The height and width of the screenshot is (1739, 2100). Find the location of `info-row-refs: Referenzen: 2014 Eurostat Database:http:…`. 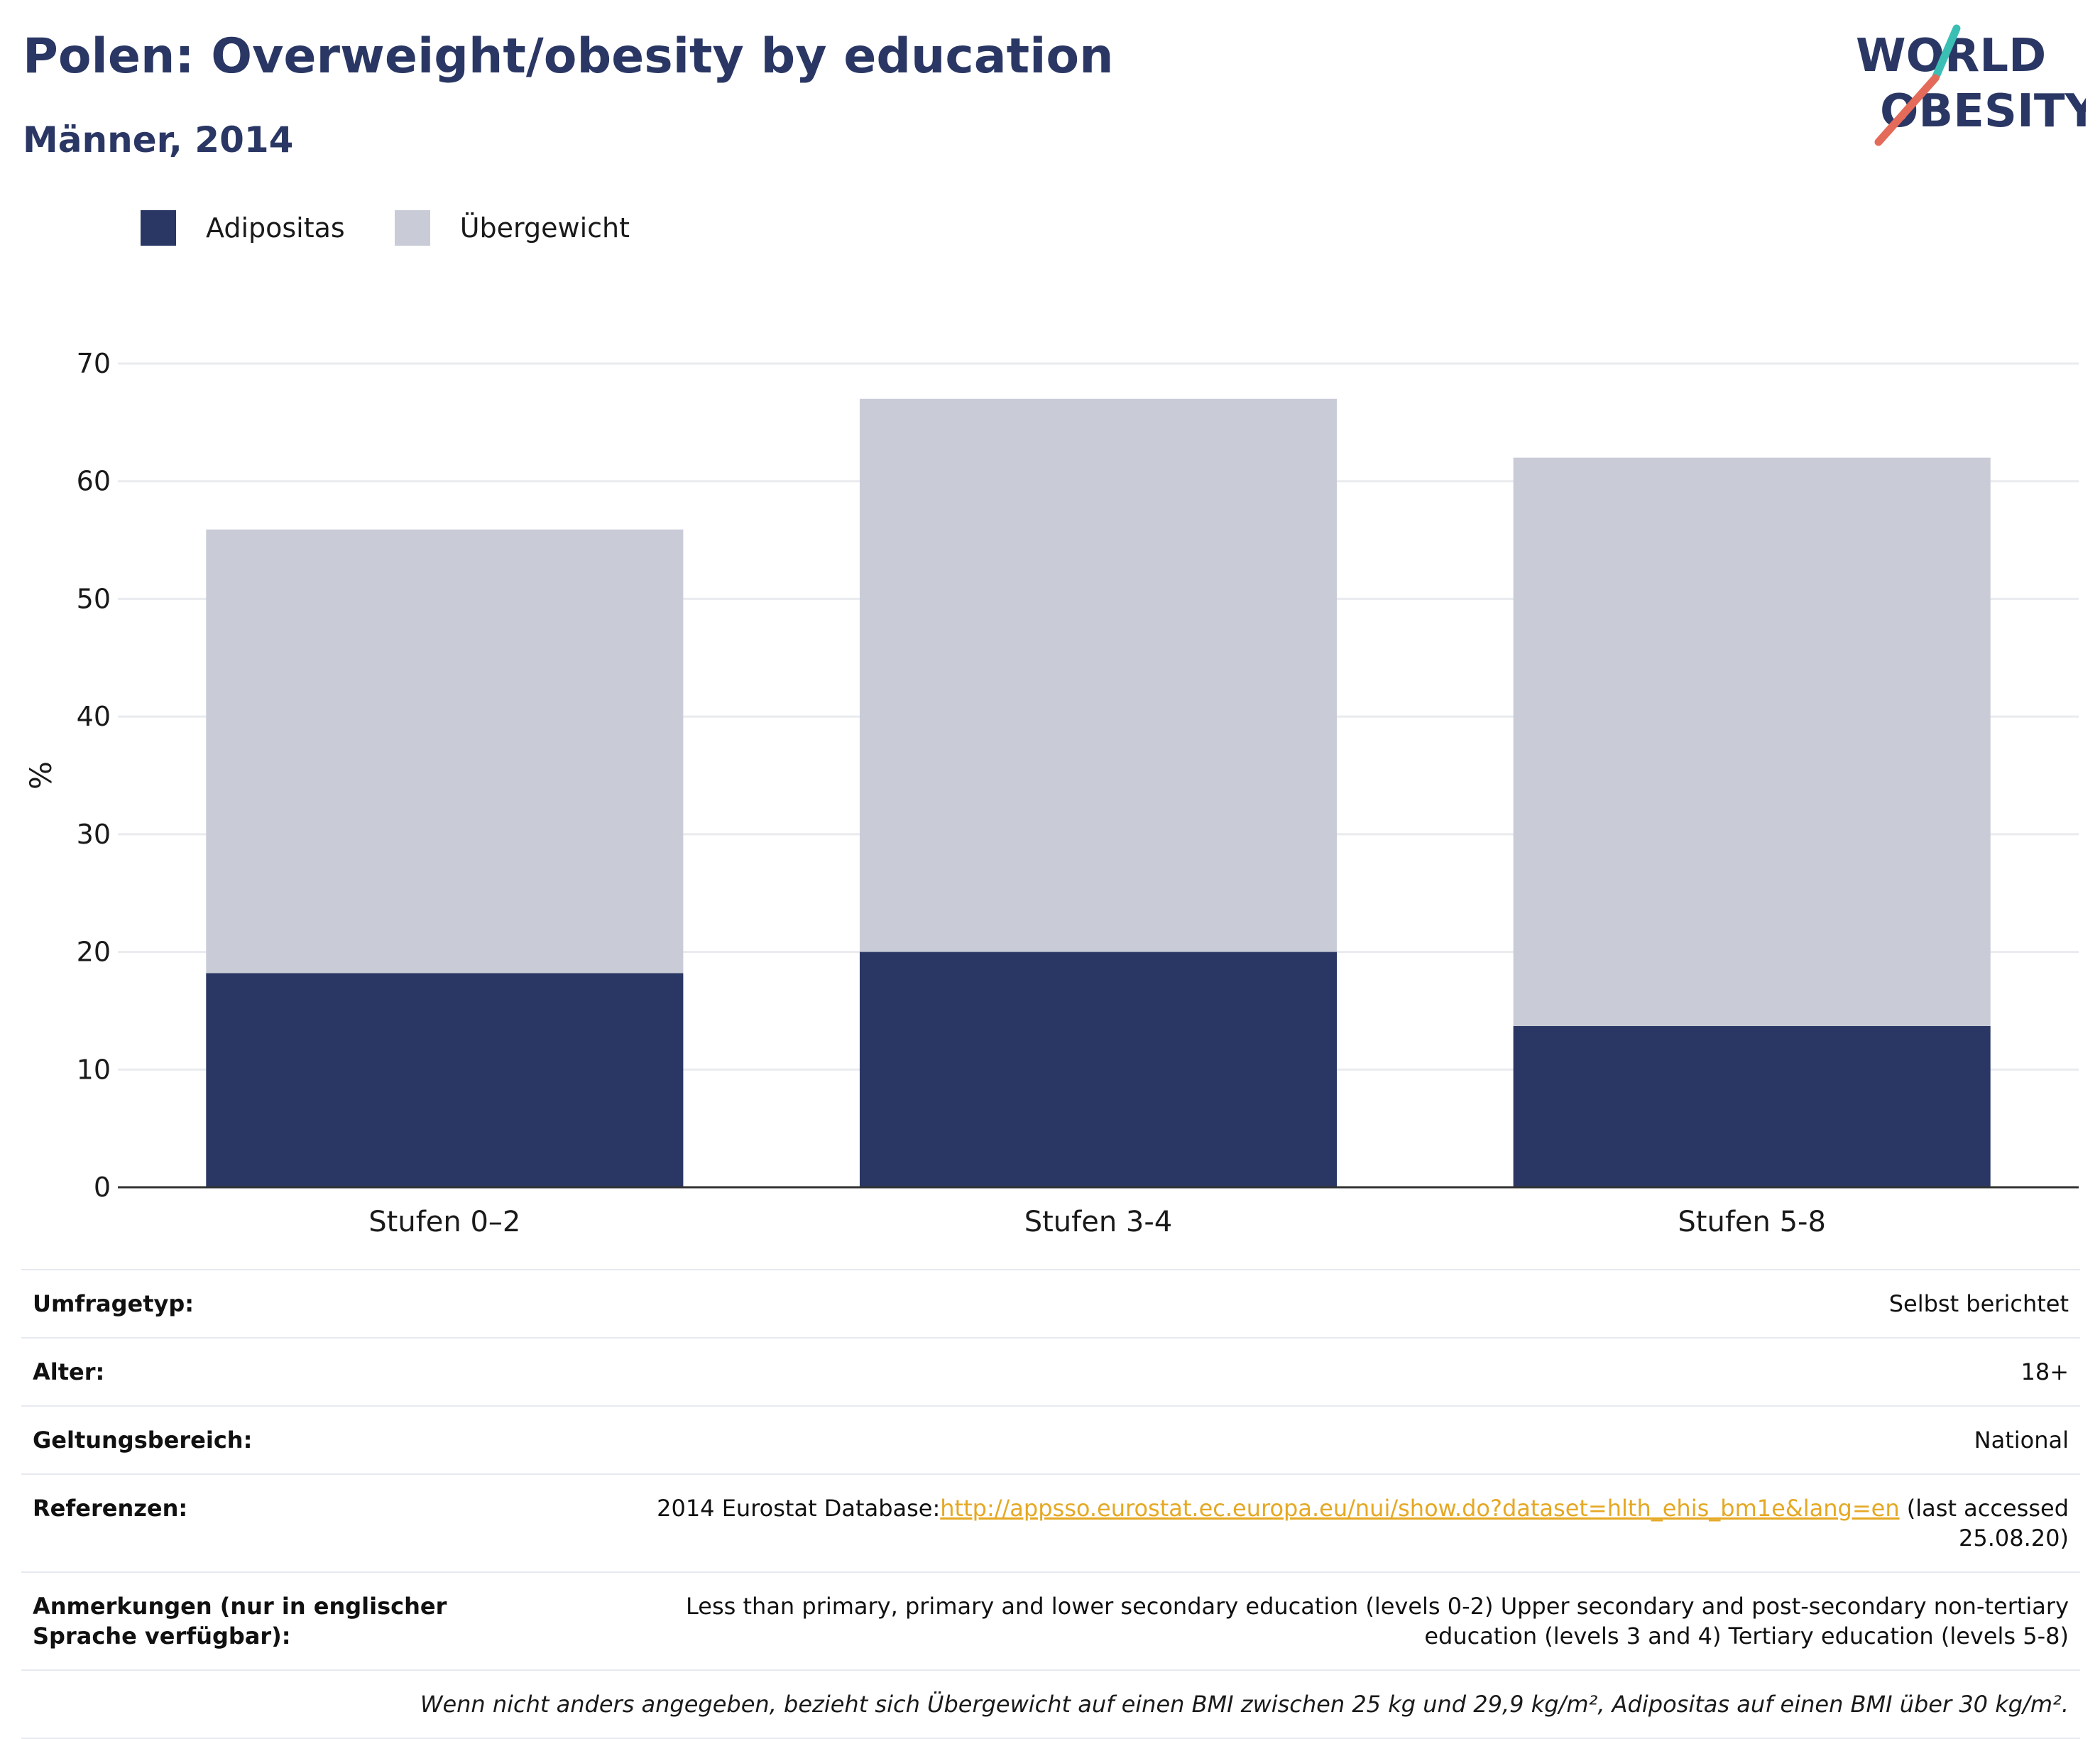

info-row-refs: Referenzen: 2014 Eurostat Database:http:… is located at coordinates (1050, 1523).